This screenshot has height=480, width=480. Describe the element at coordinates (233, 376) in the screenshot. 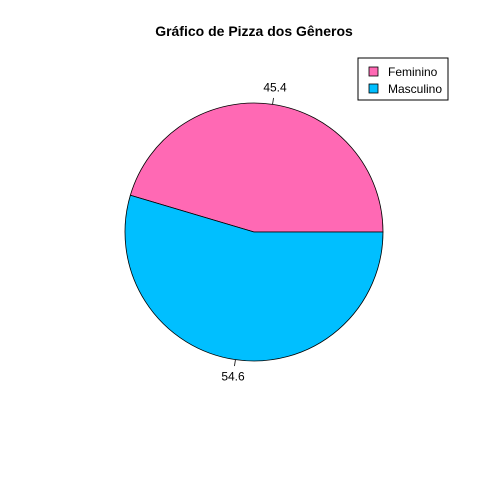

I see `pie-label-masculino: 54.6` at that location.